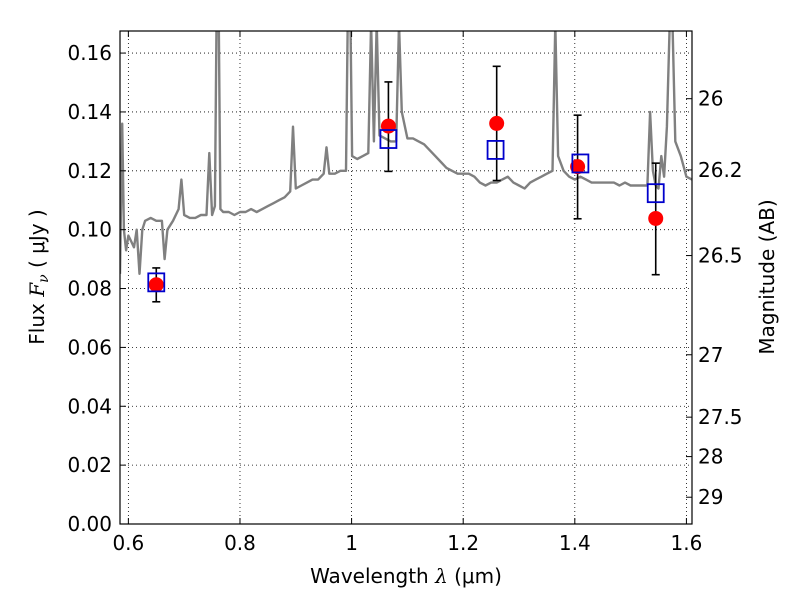 This screenshot has width=800, height=600. Describe the element at coordinates (575, 543) in the screenshot. I see `x-tick-label: 1.4` at that location.